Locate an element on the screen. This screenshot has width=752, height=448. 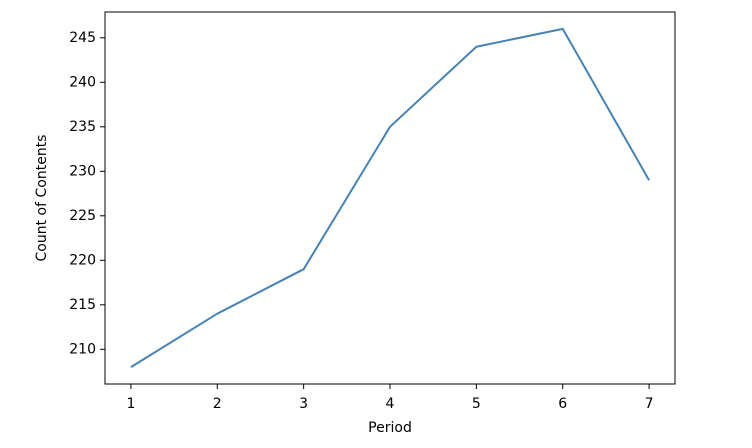
y-tick-label: 225 is located at coordinates (82, 216).